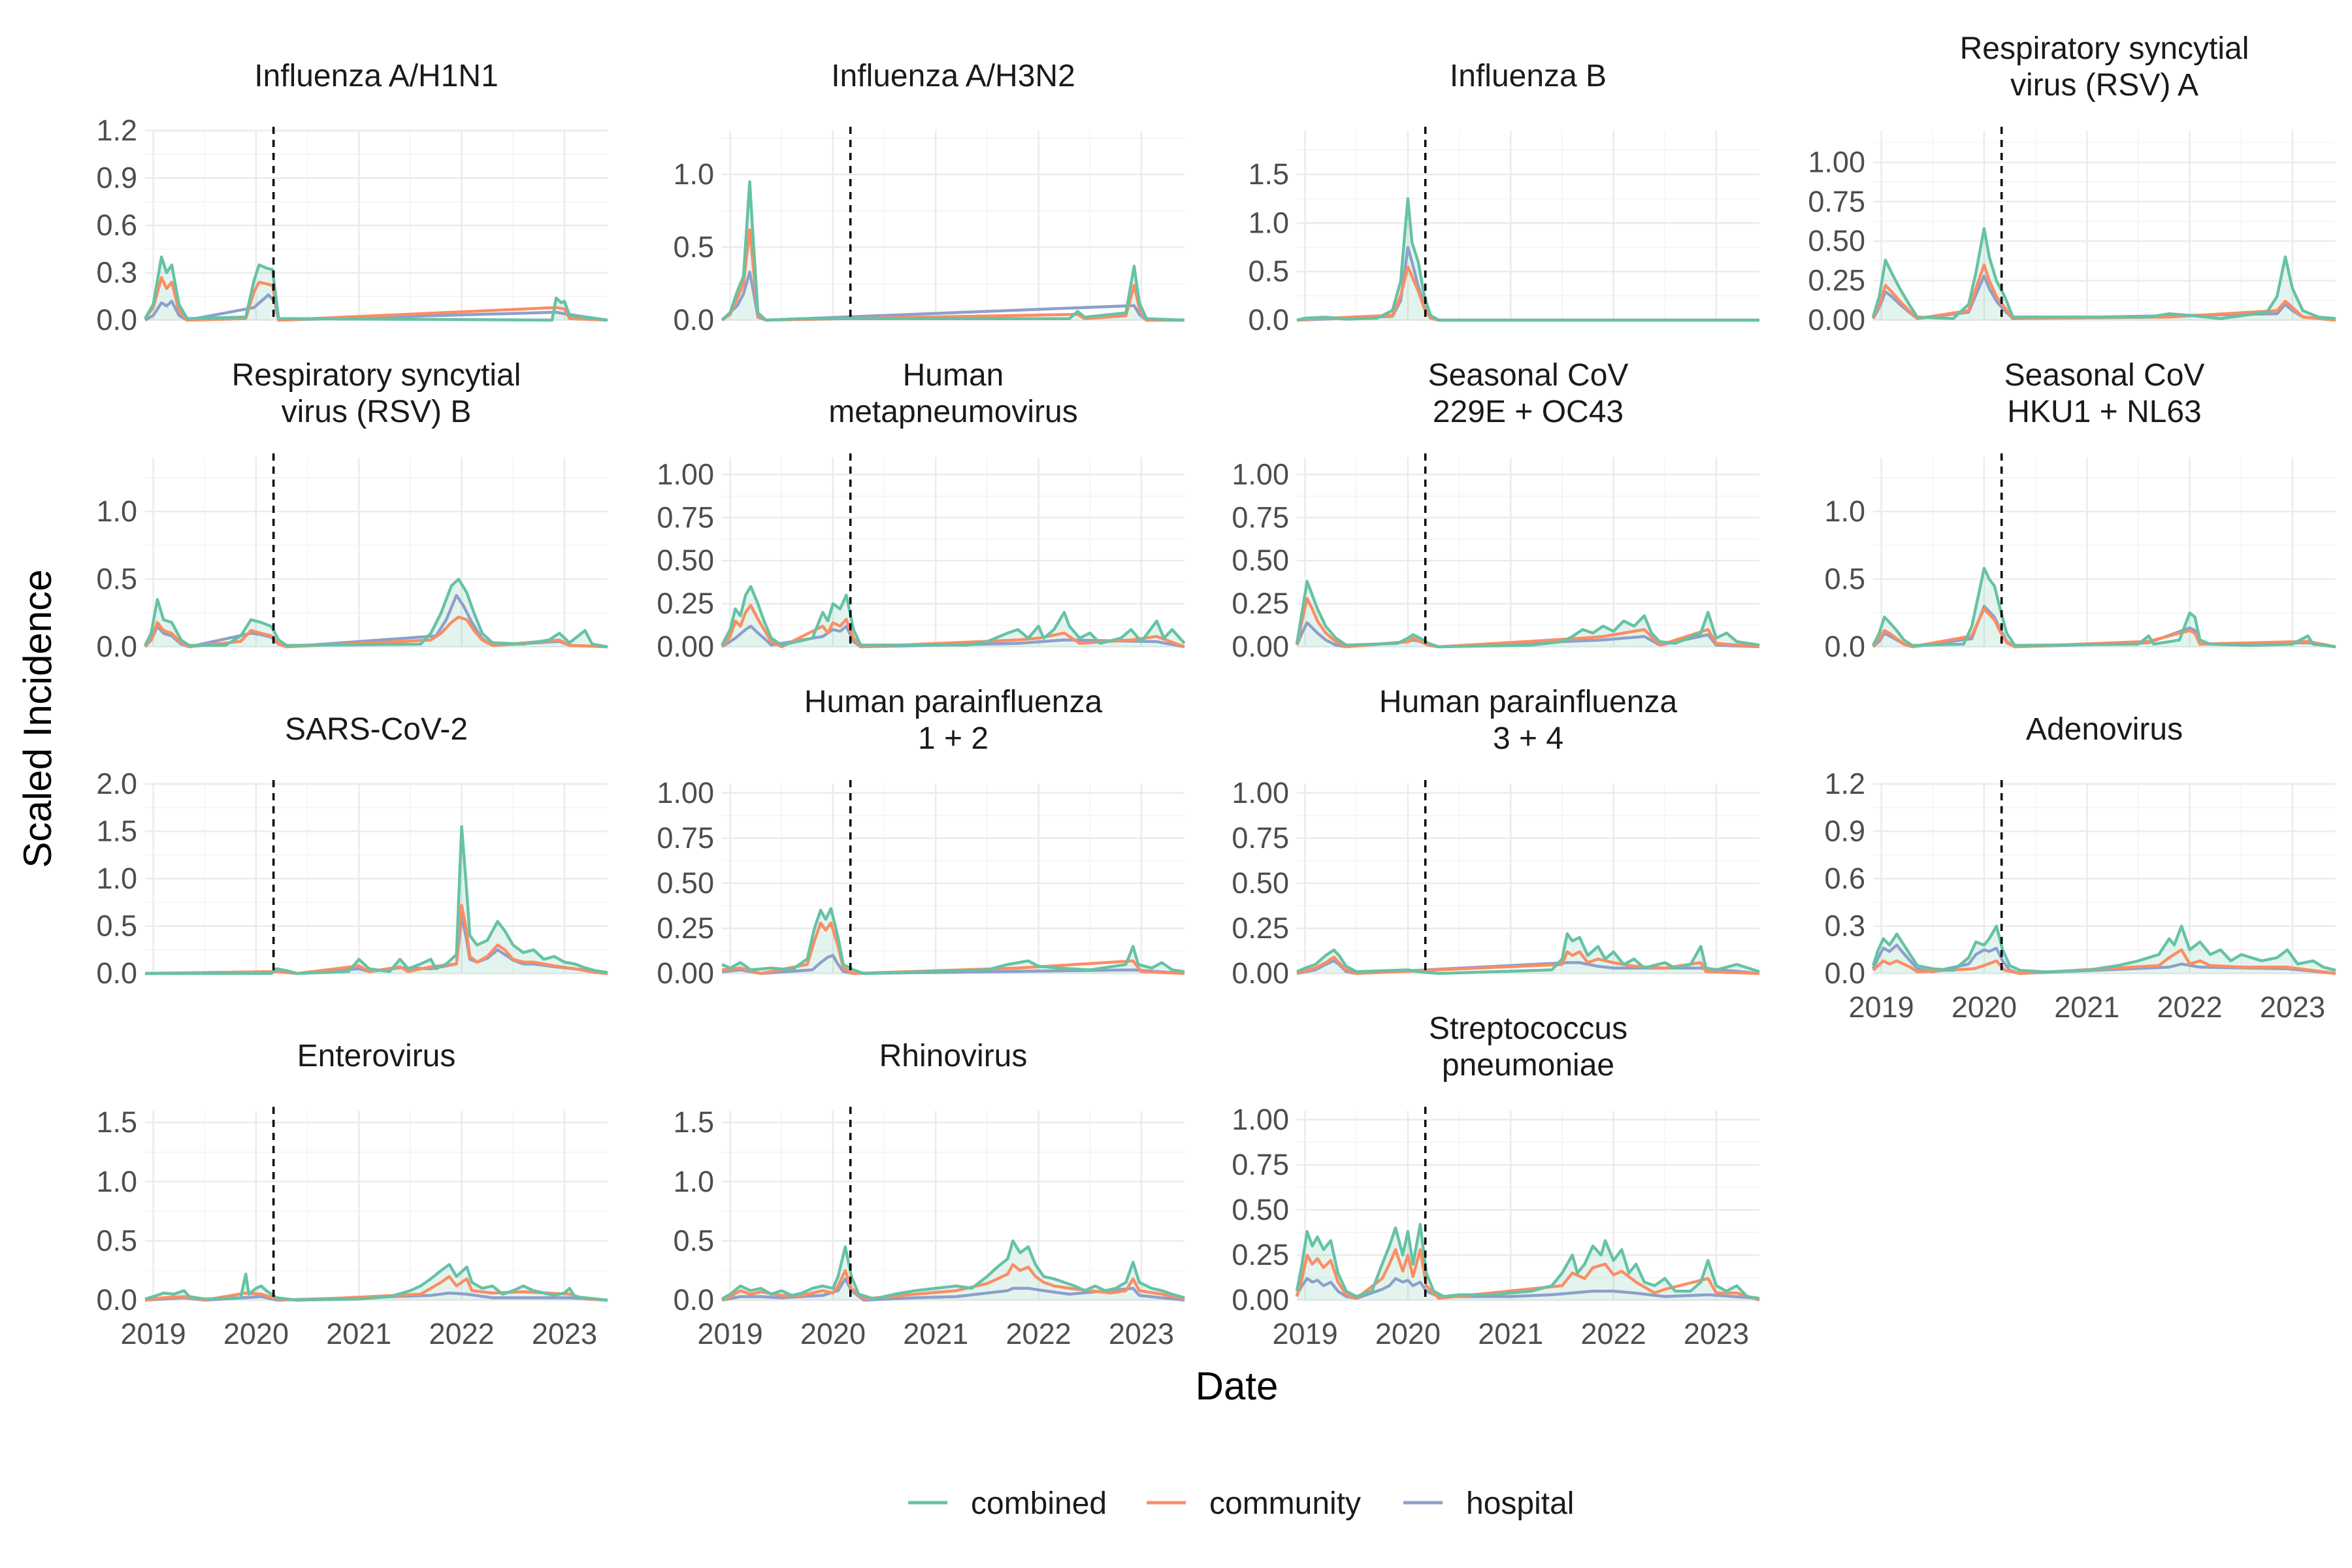 This screenshot has width=2352, height=1568. I want to click on y-tick-label: 0.6, so click(1844, 878).